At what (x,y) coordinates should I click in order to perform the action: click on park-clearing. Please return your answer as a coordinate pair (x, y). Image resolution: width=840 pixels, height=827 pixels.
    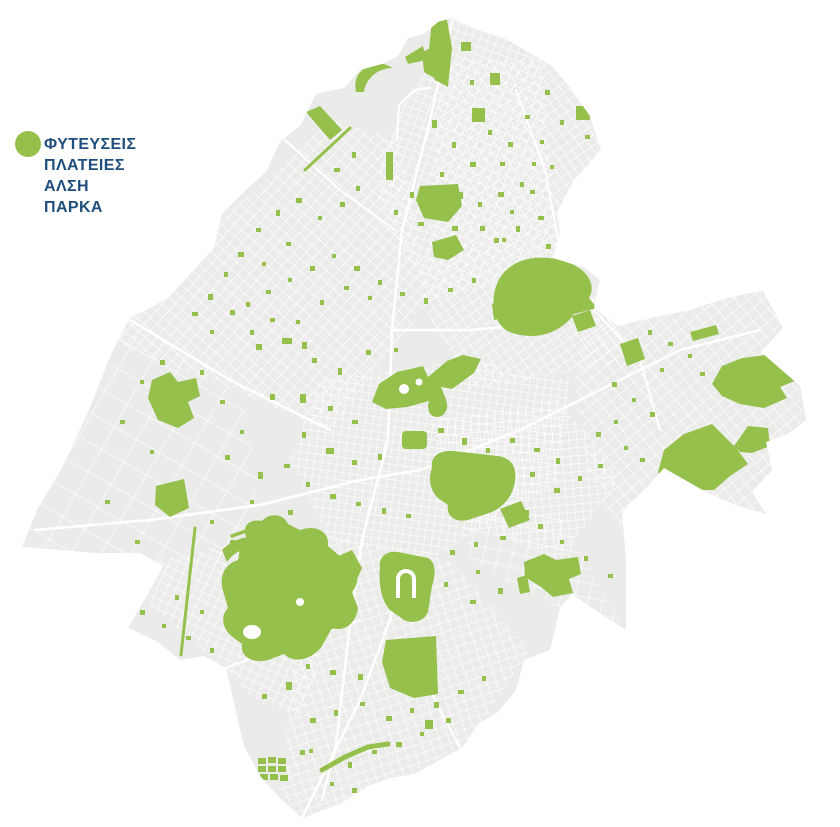
    Looking at the image, I should click on (252, 632).